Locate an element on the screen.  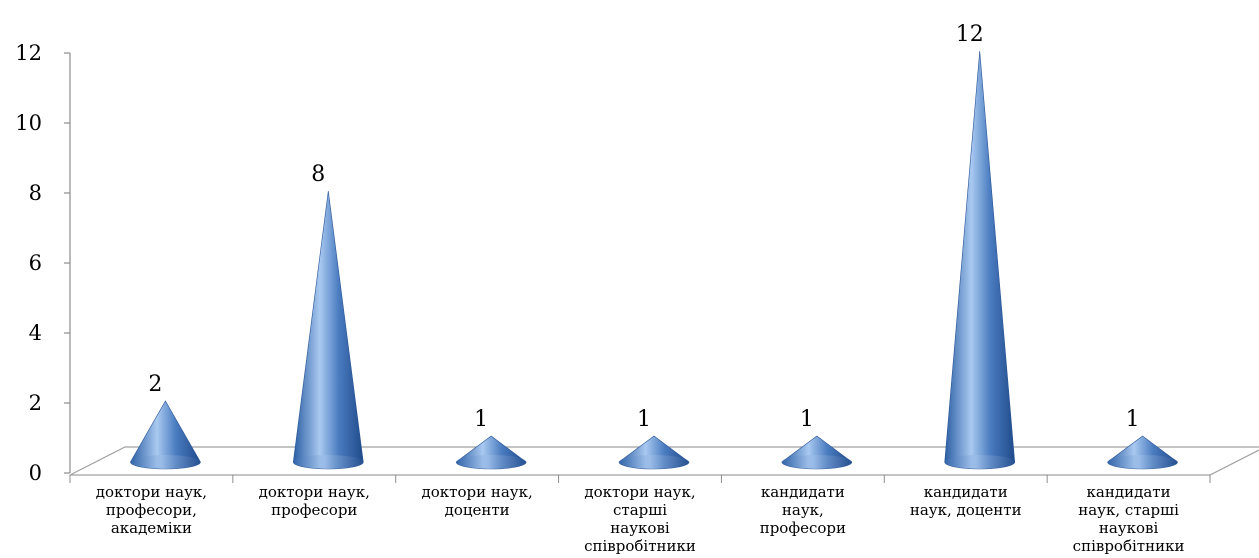
y-tick-label: 0 is located at coordinates (35, 473).